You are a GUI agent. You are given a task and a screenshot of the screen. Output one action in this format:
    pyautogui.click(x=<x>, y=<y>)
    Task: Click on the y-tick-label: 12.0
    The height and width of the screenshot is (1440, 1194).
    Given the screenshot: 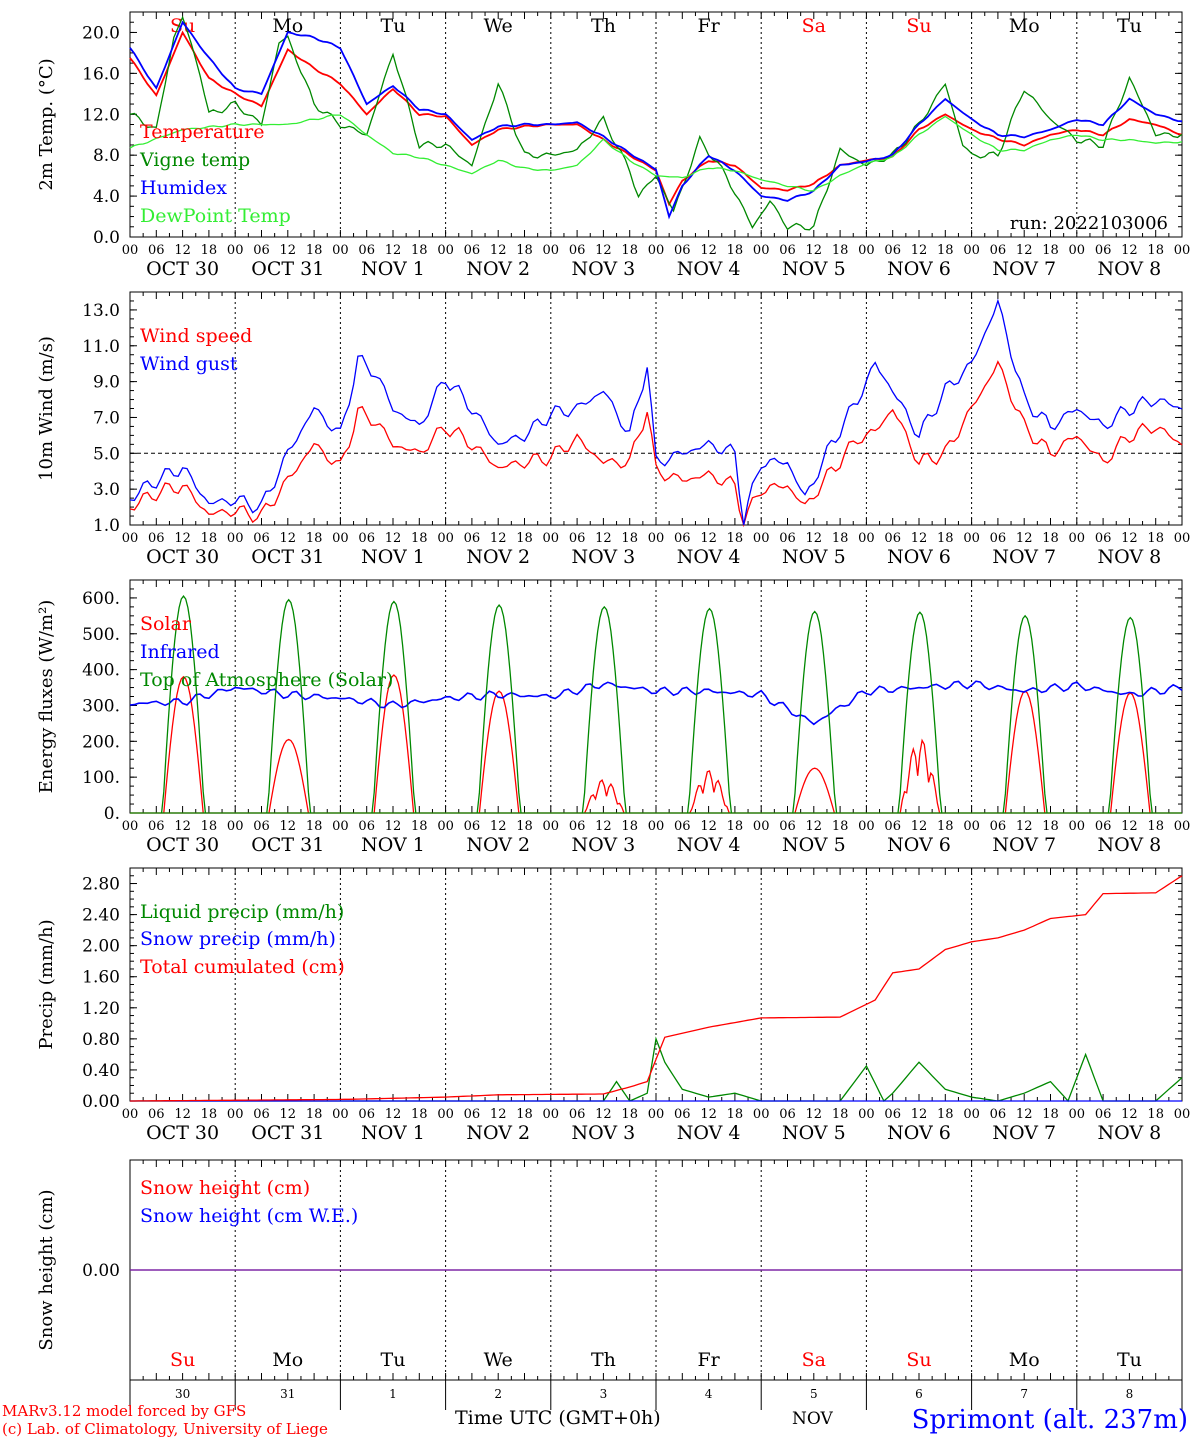 What is the action you would take?
    pyautogui.click(x=101, y=115)
    